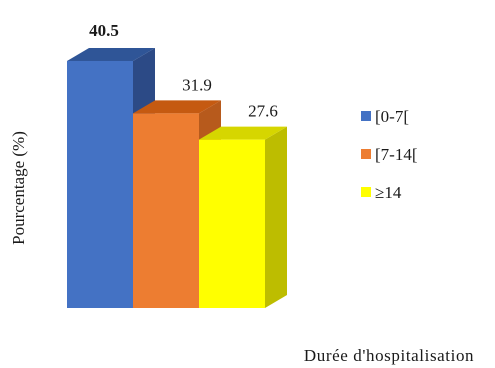 The image size is (495, 368). Describe the element at coordinates (18, 188) in the screenshot. I see `y-axis-label: Pourcentage (%)` at that location.